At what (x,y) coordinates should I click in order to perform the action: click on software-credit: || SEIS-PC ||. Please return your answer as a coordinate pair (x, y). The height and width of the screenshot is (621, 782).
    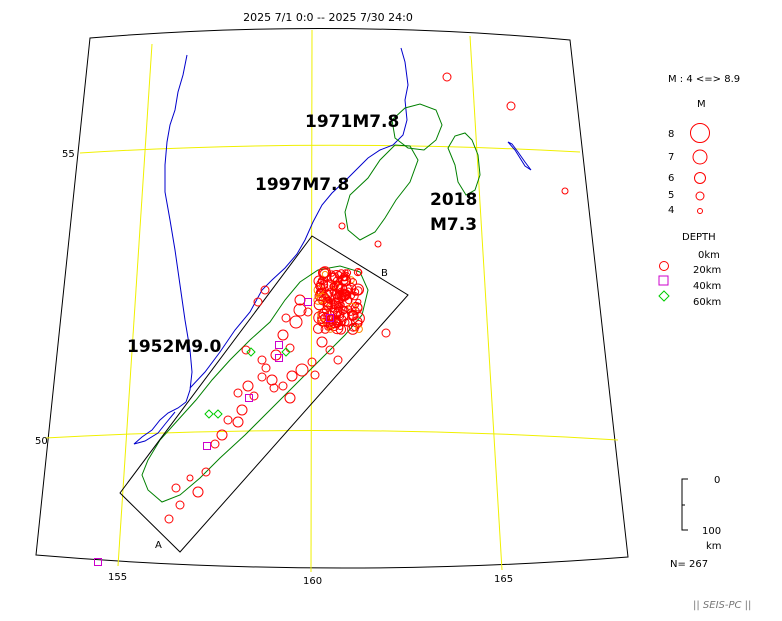
    Looking at the image, I should click on (722, 605).